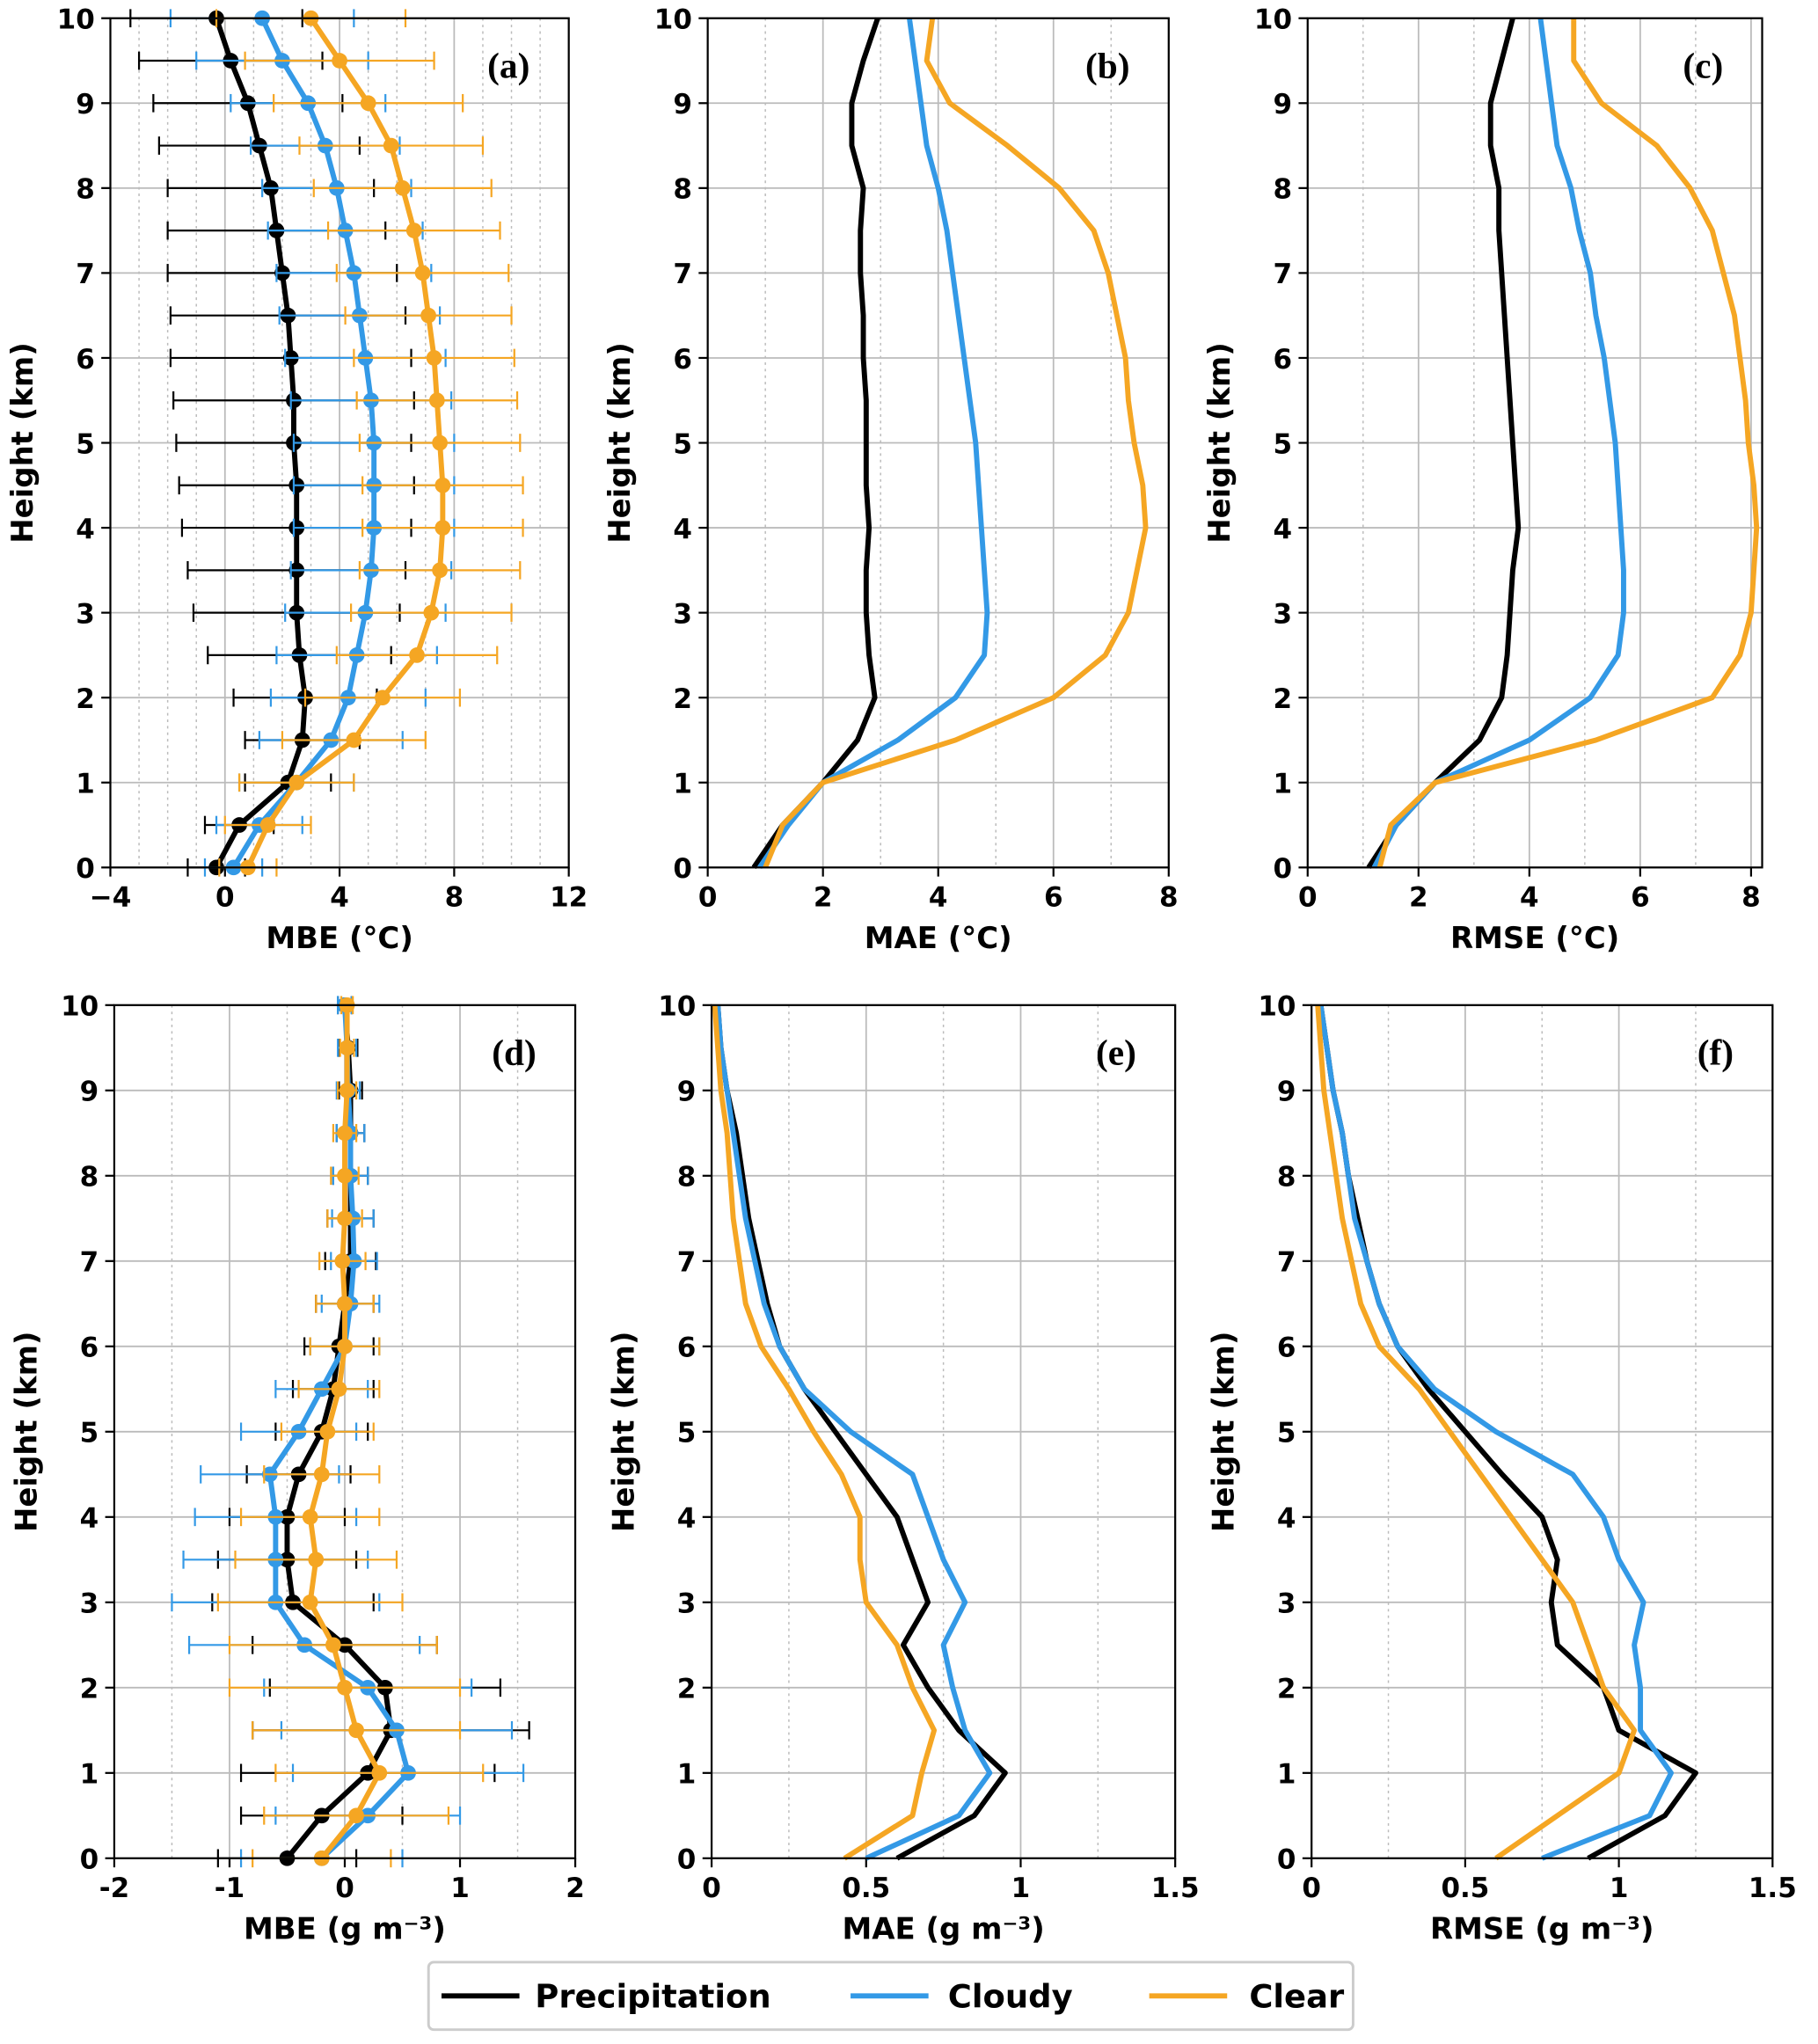 The width and height of the screenshot is (1818, 2044). Describe the element at coordinates (230, 1888) in the screenshot. I see `x-tick-label: -1` at that location.